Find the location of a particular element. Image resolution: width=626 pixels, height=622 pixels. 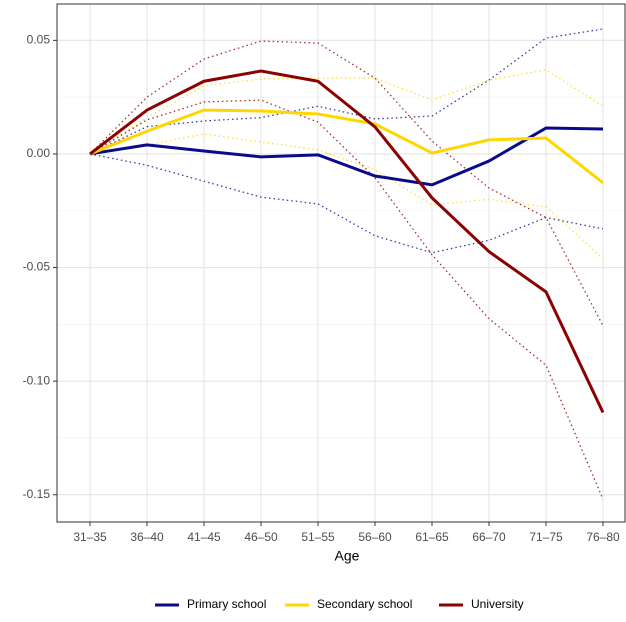

x-tick-label: 71–75 is located at coordinates (546, 537).